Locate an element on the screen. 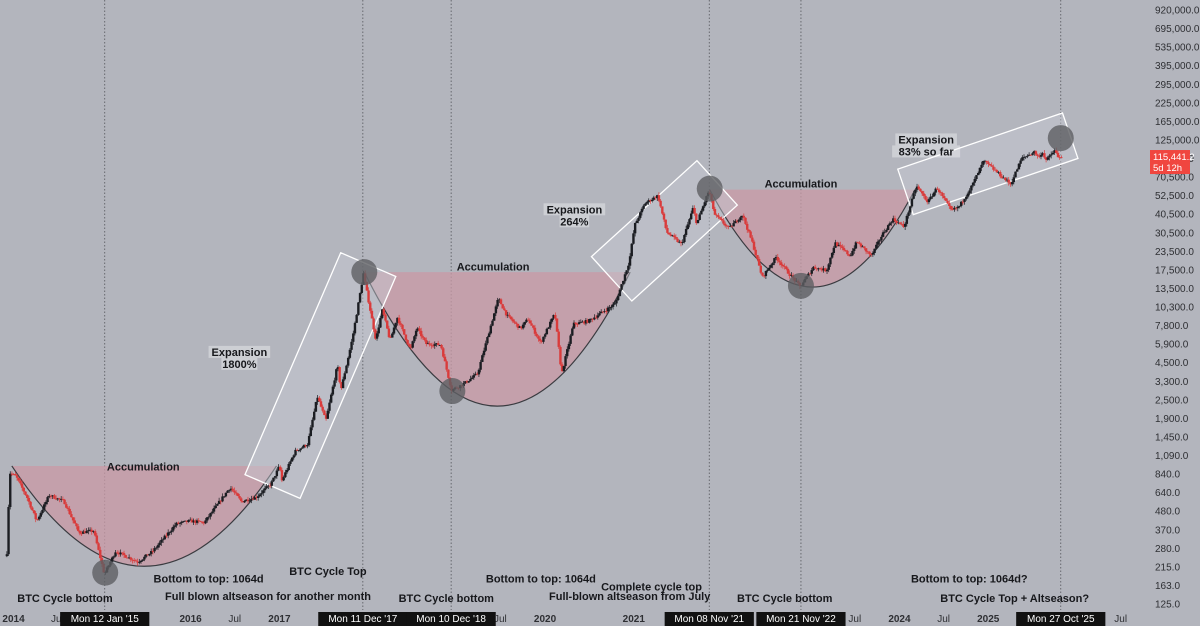  date-marker-badge: Mon 27 Oct '25 is located at coordinates (1061, 619).